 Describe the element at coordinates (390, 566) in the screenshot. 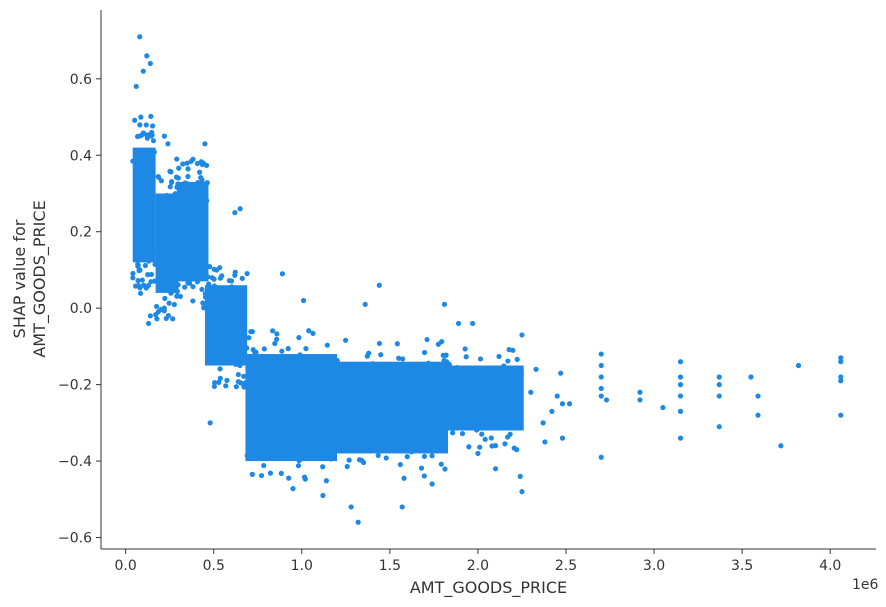

I see `x-tick-label: 1.5` at that location.